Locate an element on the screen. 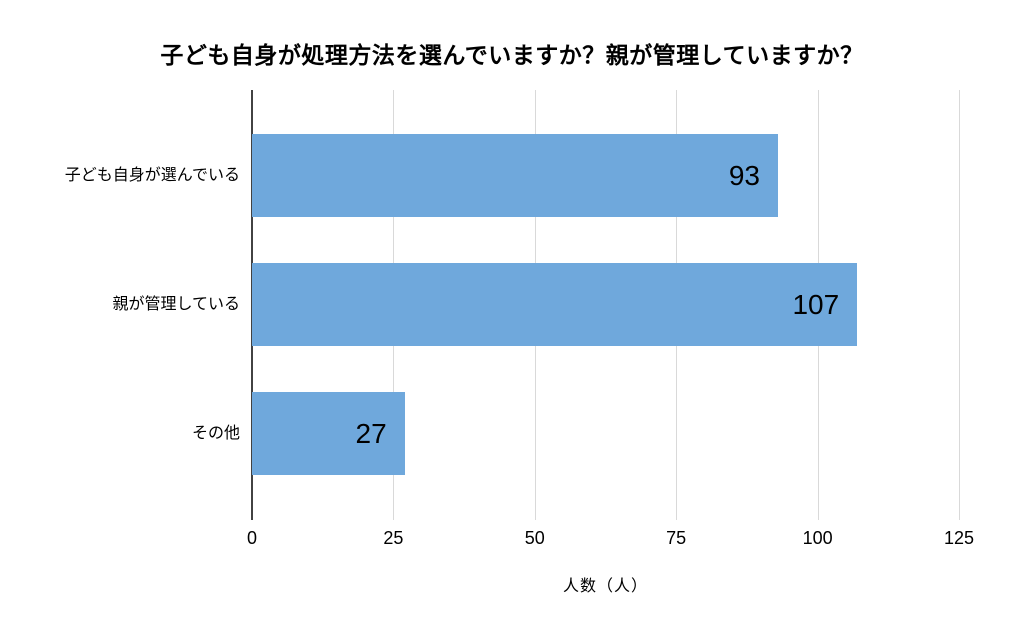  bar-1: 107 is located at coordinates (555, 304).